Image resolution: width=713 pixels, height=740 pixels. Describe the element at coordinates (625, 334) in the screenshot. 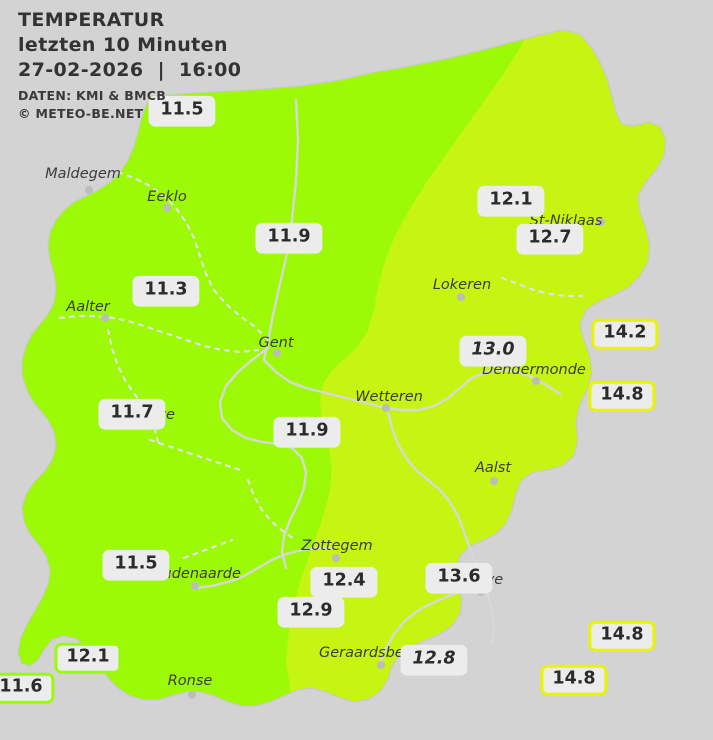

I see `temperature-label: 14.2` at that location.